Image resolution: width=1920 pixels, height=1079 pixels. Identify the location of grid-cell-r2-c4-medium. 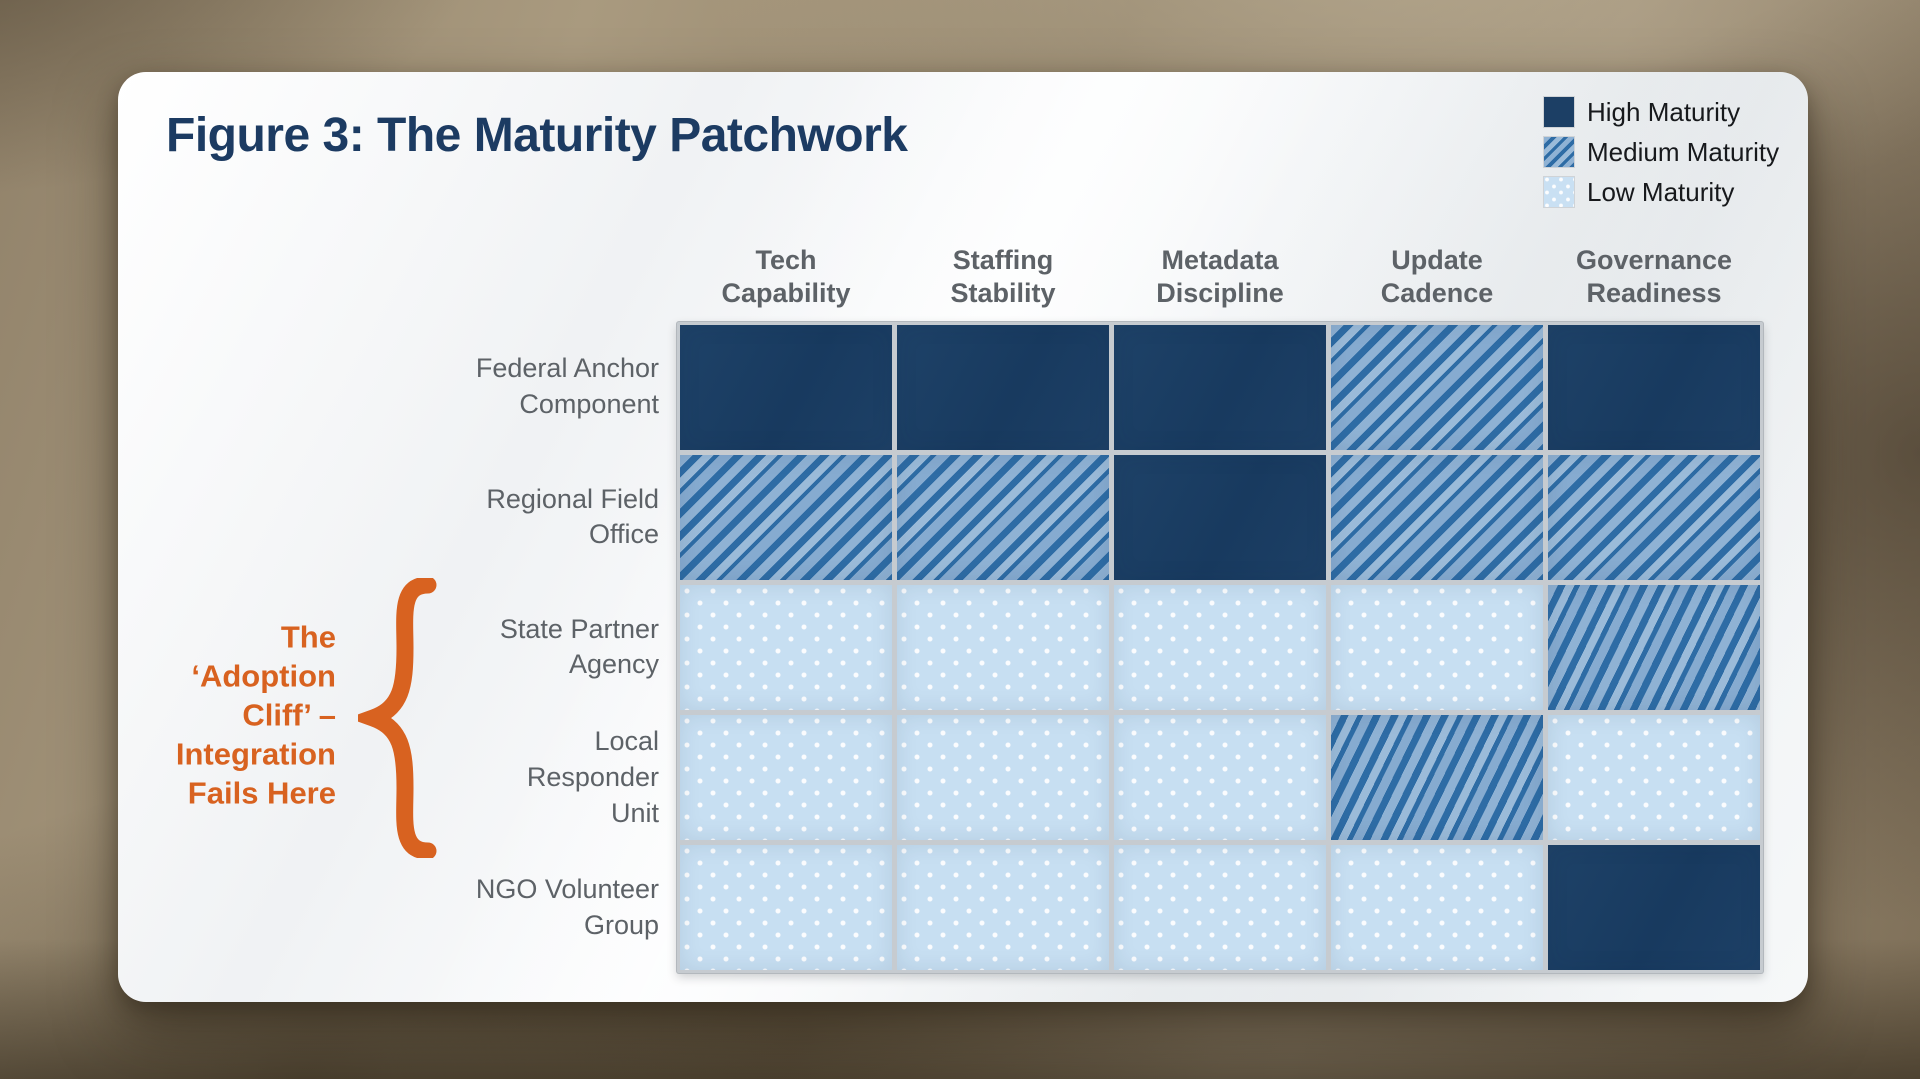
(1437, 517).